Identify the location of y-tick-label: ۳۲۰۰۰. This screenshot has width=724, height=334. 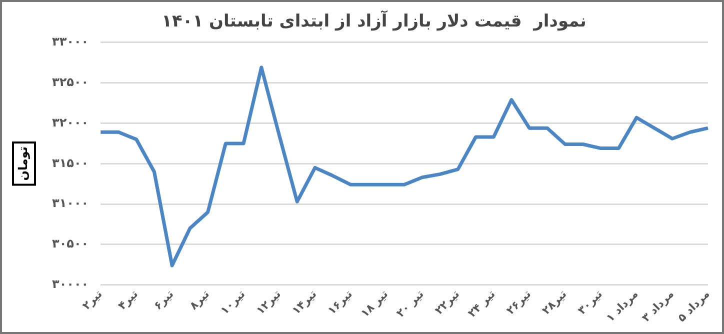
(70, 122).